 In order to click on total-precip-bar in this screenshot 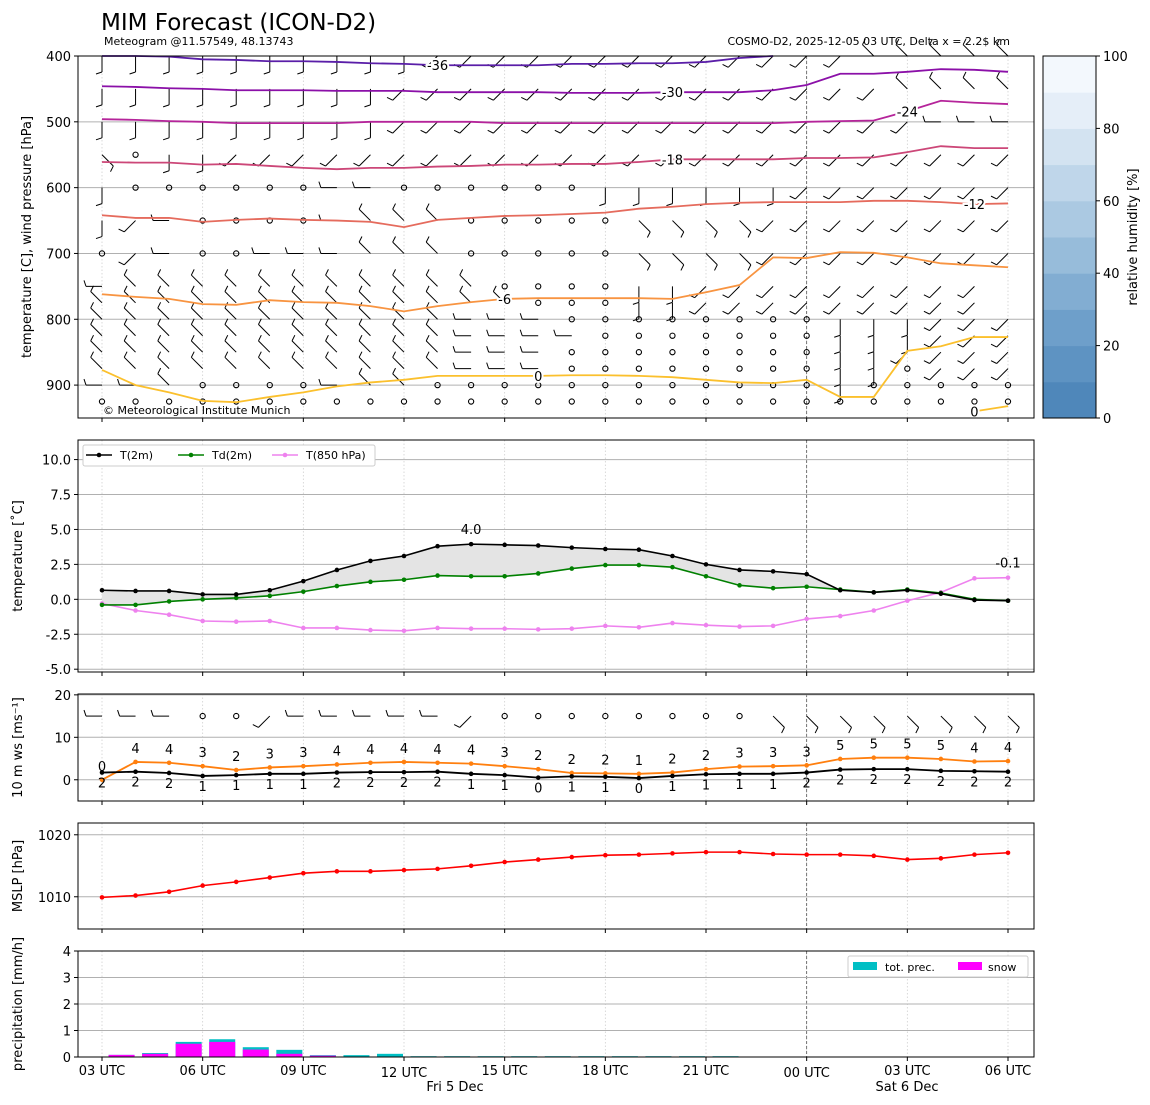, I will do `click(289, 1053)`.